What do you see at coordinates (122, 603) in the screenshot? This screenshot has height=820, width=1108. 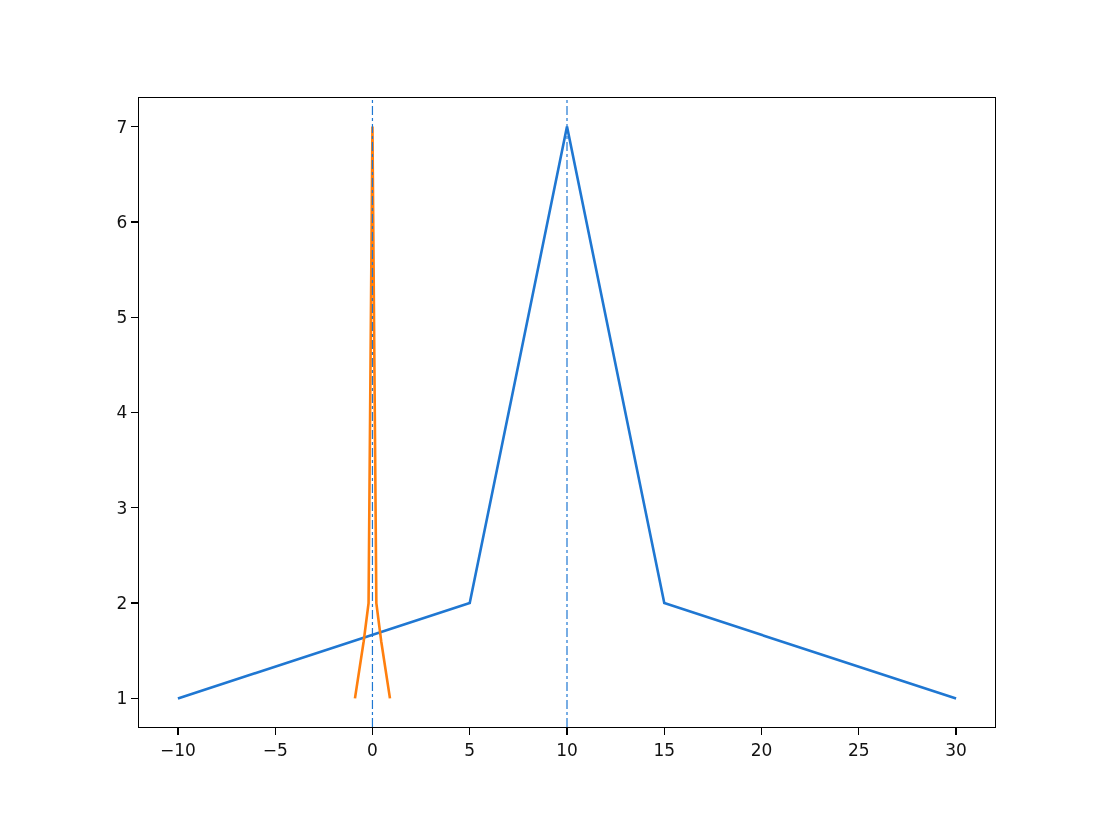 I see `y-tick-label: 2` at bounding box center [122, 603].